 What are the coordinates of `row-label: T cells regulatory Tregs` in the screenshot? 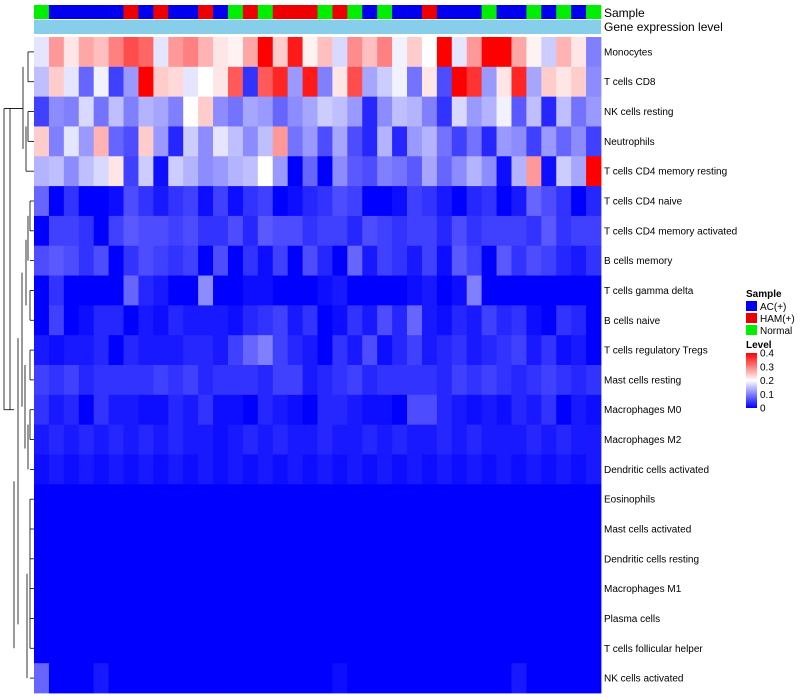 It's located at (656, 351).